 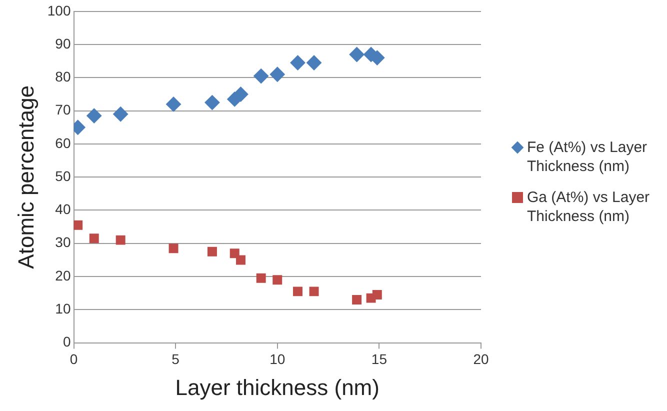 I want to click on y-tick-label: 80, so click(x=63, y=76).